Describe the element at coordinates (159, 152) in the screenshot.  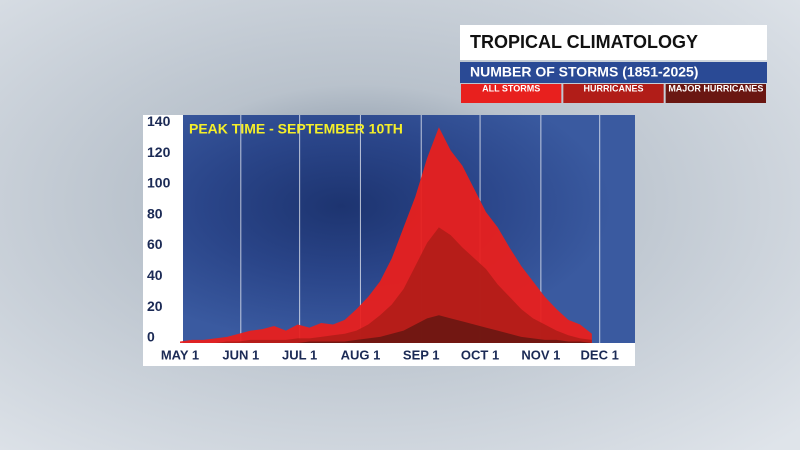
I see `y-tick-label: 120` at that location.